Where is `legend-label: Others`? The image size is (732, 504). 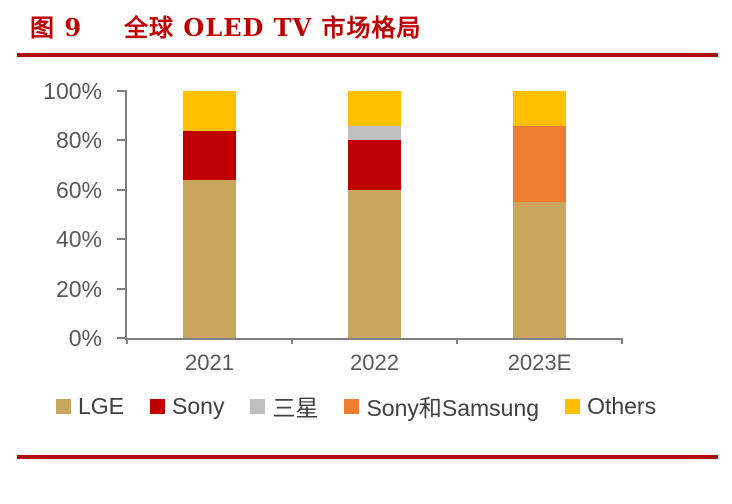
legend-label: Others is located at coordinates (622, 405).